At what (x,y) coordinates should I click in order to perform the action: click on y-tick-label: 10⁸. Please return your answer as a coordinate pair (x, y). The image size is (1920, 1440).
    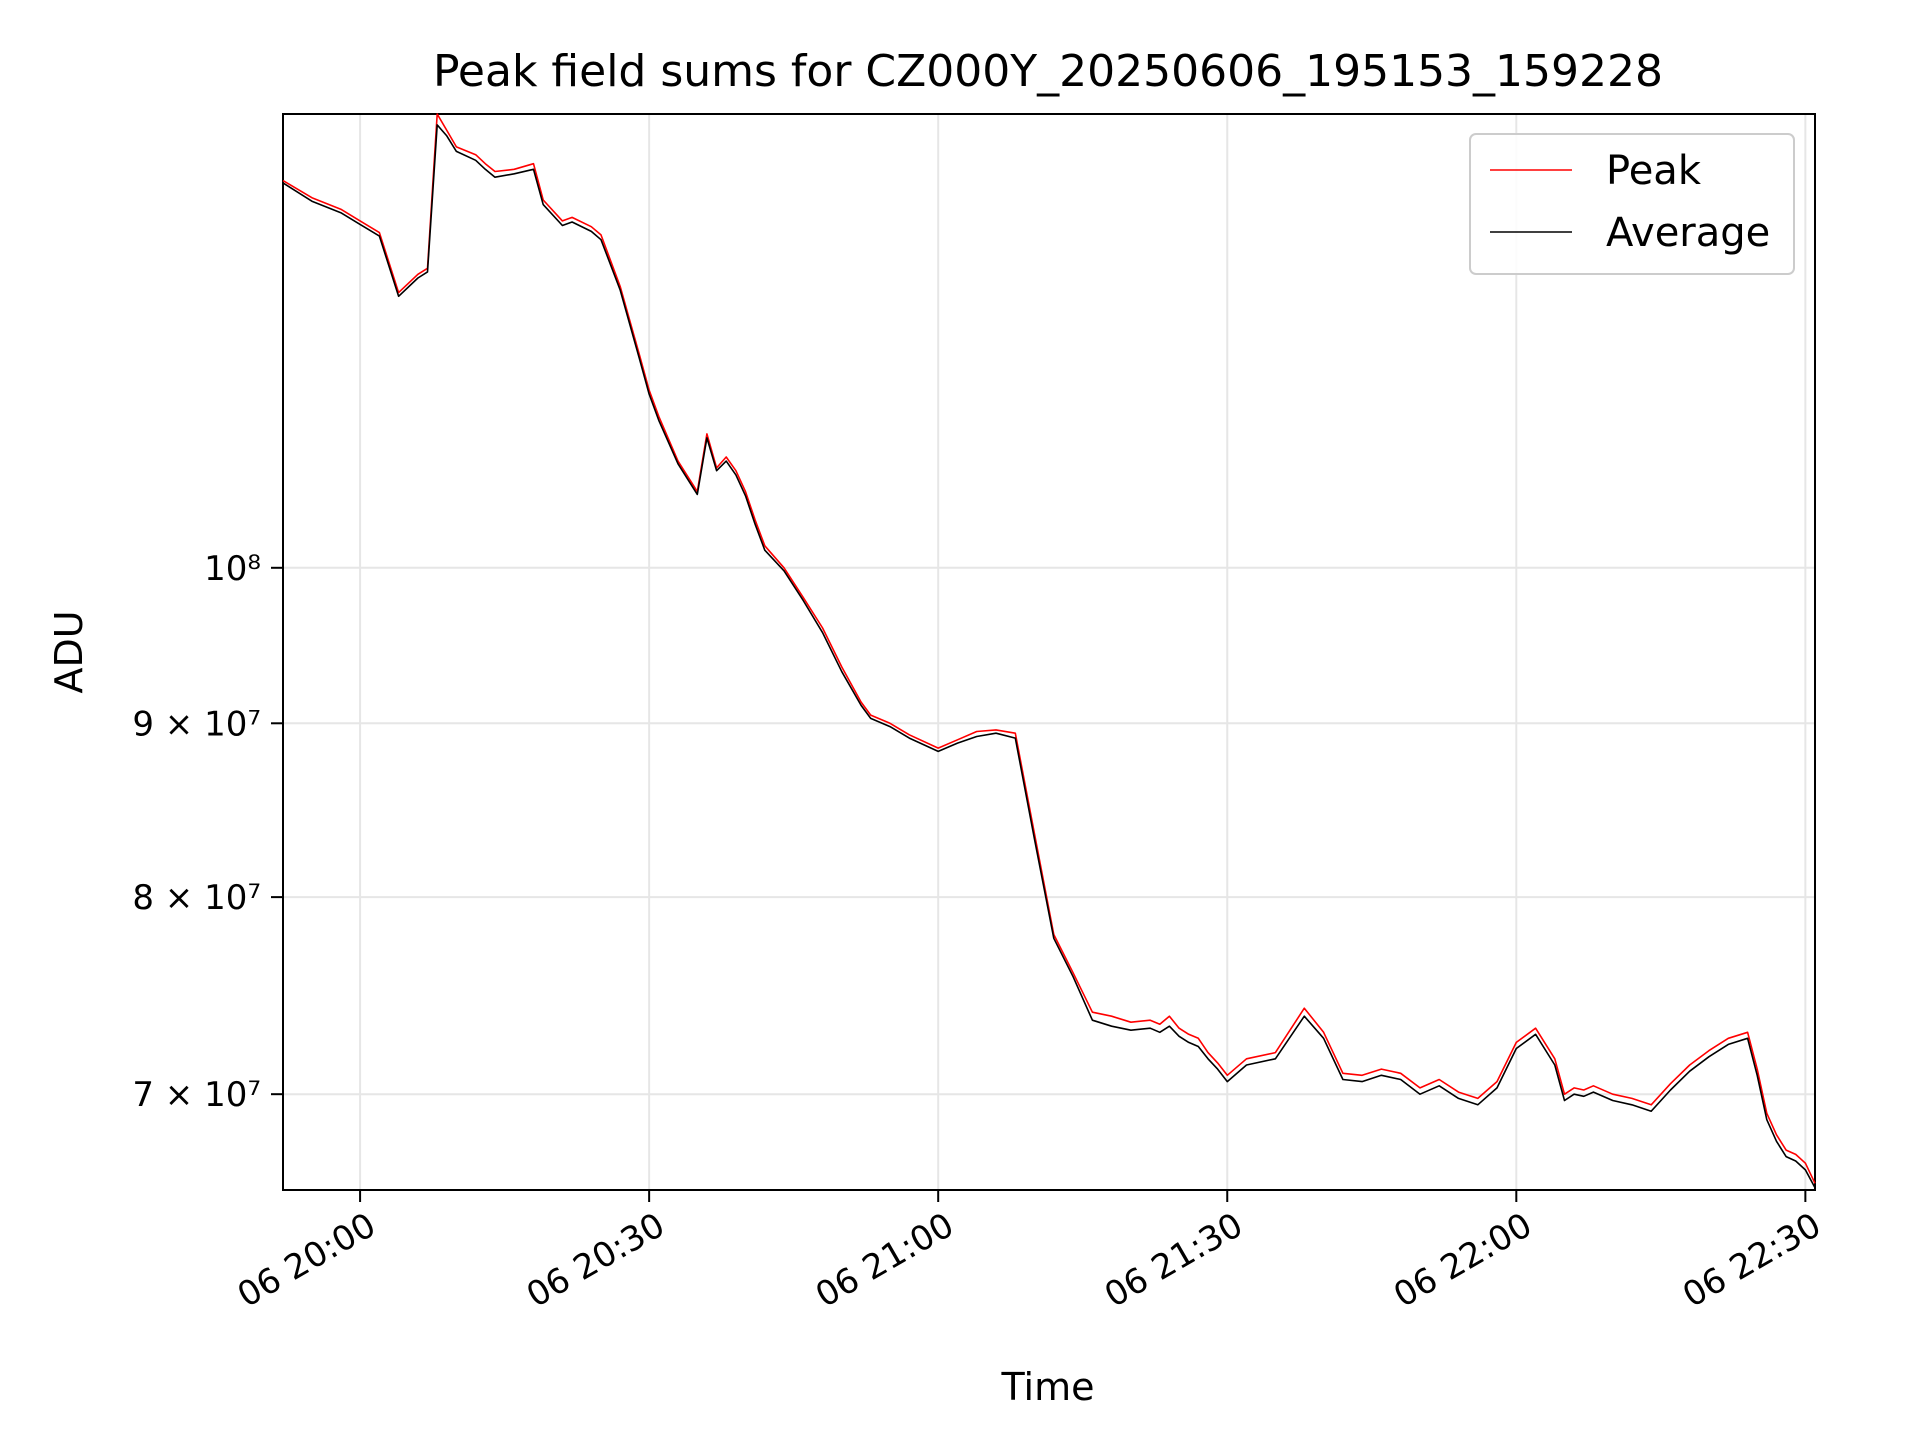
    Looking at the image, I should click on (232, 569).